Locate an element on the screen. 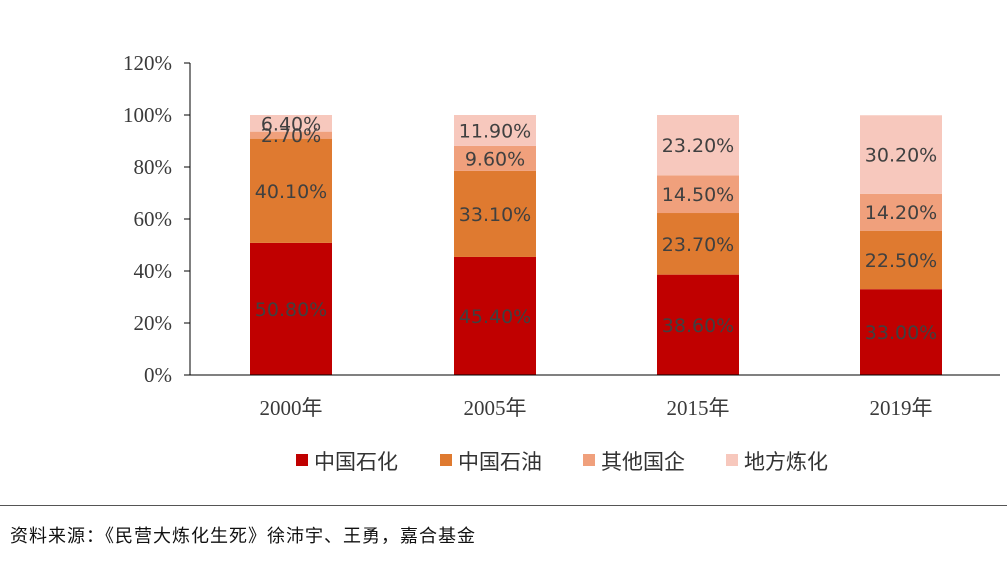  data-label: 33.10% is located at coordinates (495, 215).